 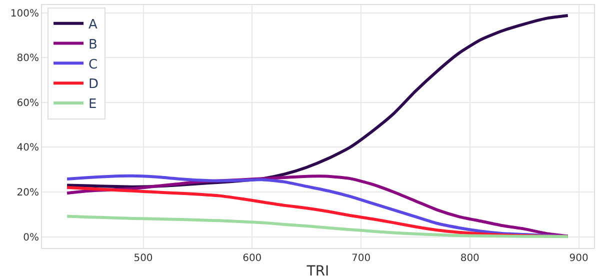 I want to click on y-tick-label: 100%, so click(x=24, y=14).